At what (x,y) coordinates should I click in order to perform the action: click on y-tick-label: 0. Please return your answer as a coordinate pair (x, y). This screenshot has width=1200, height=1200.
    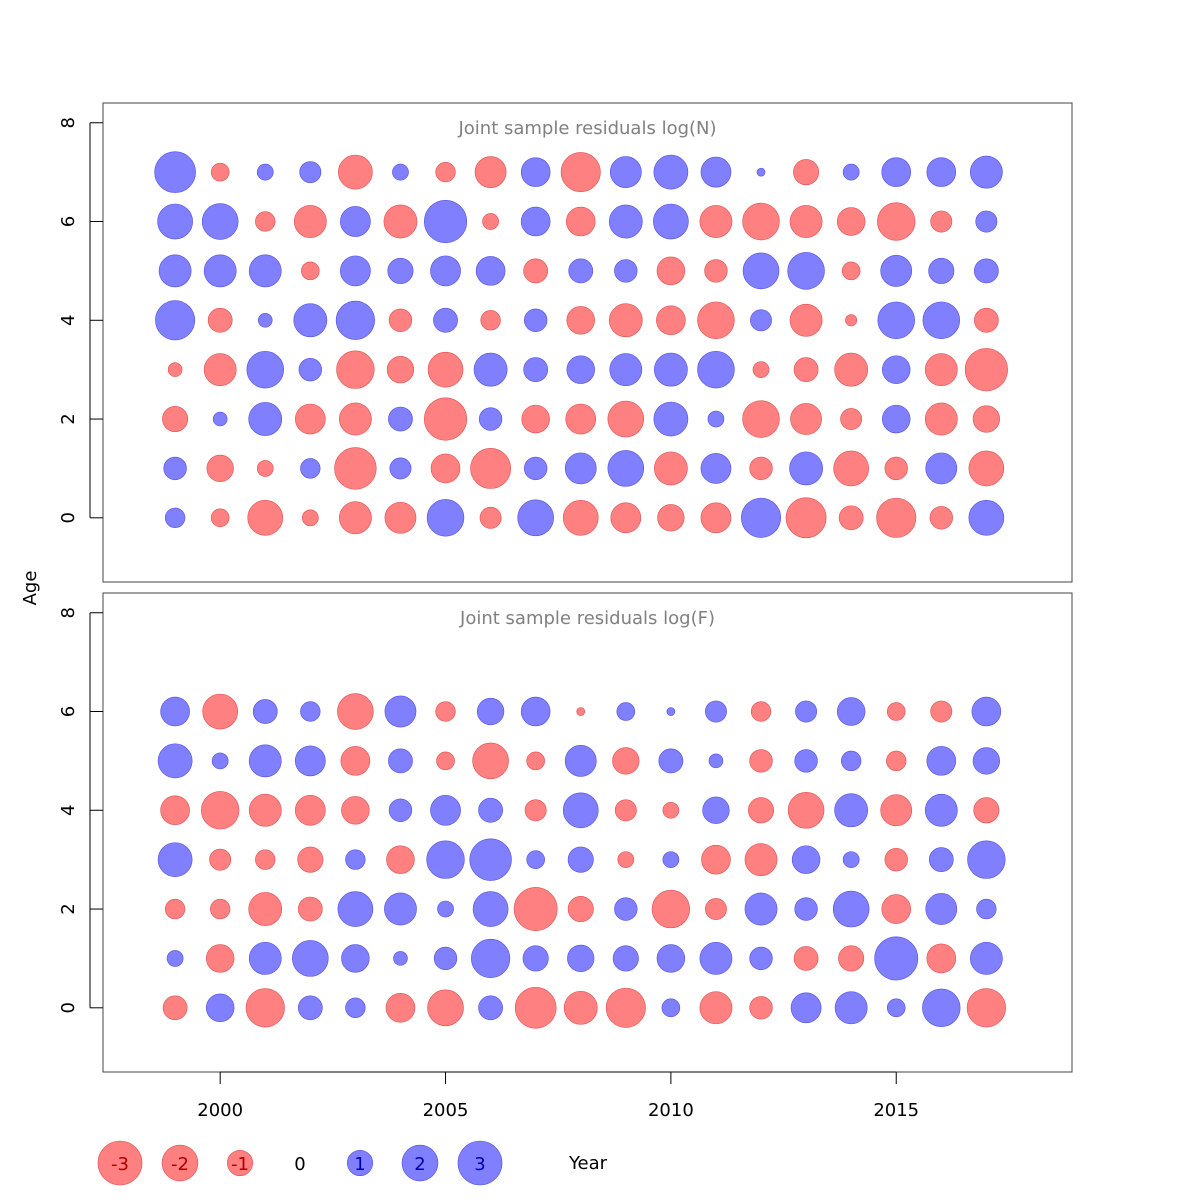
    Looking at the image, I should click on (68, 1007).